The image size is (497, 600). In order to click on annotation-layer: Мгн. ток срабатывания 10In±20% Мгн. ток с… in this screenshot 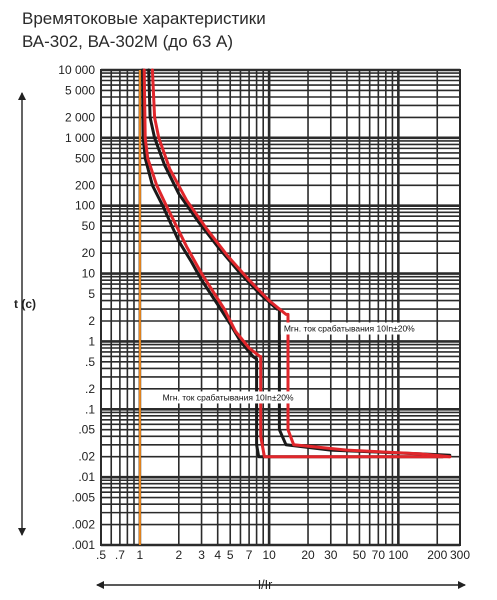, I will do `click(289, 363)`.